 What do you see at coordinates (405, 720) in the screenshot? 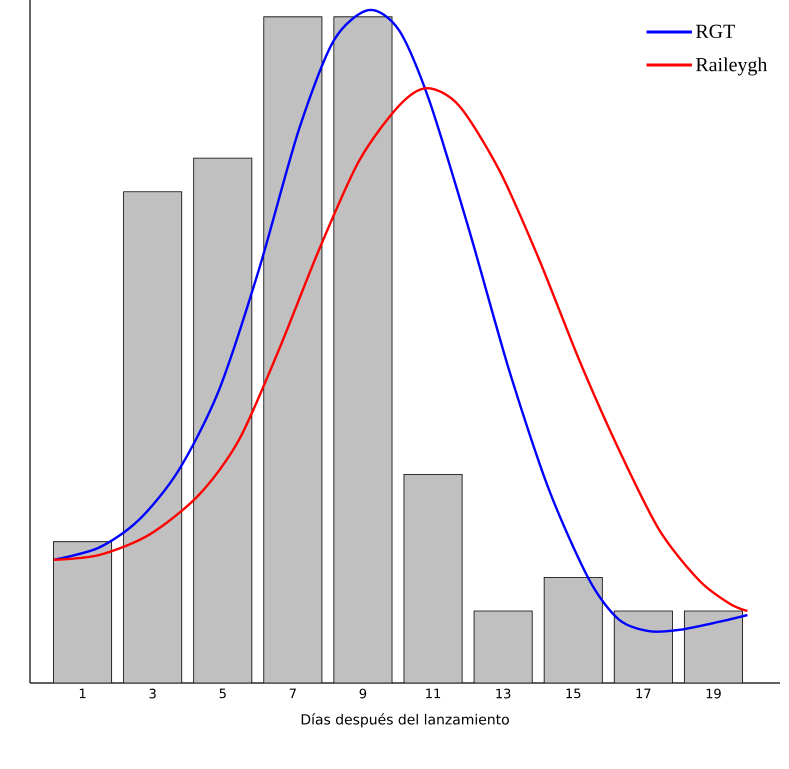
I see `x-axis-title: Días después del lanzamiento` at bounding box center [405, 720].